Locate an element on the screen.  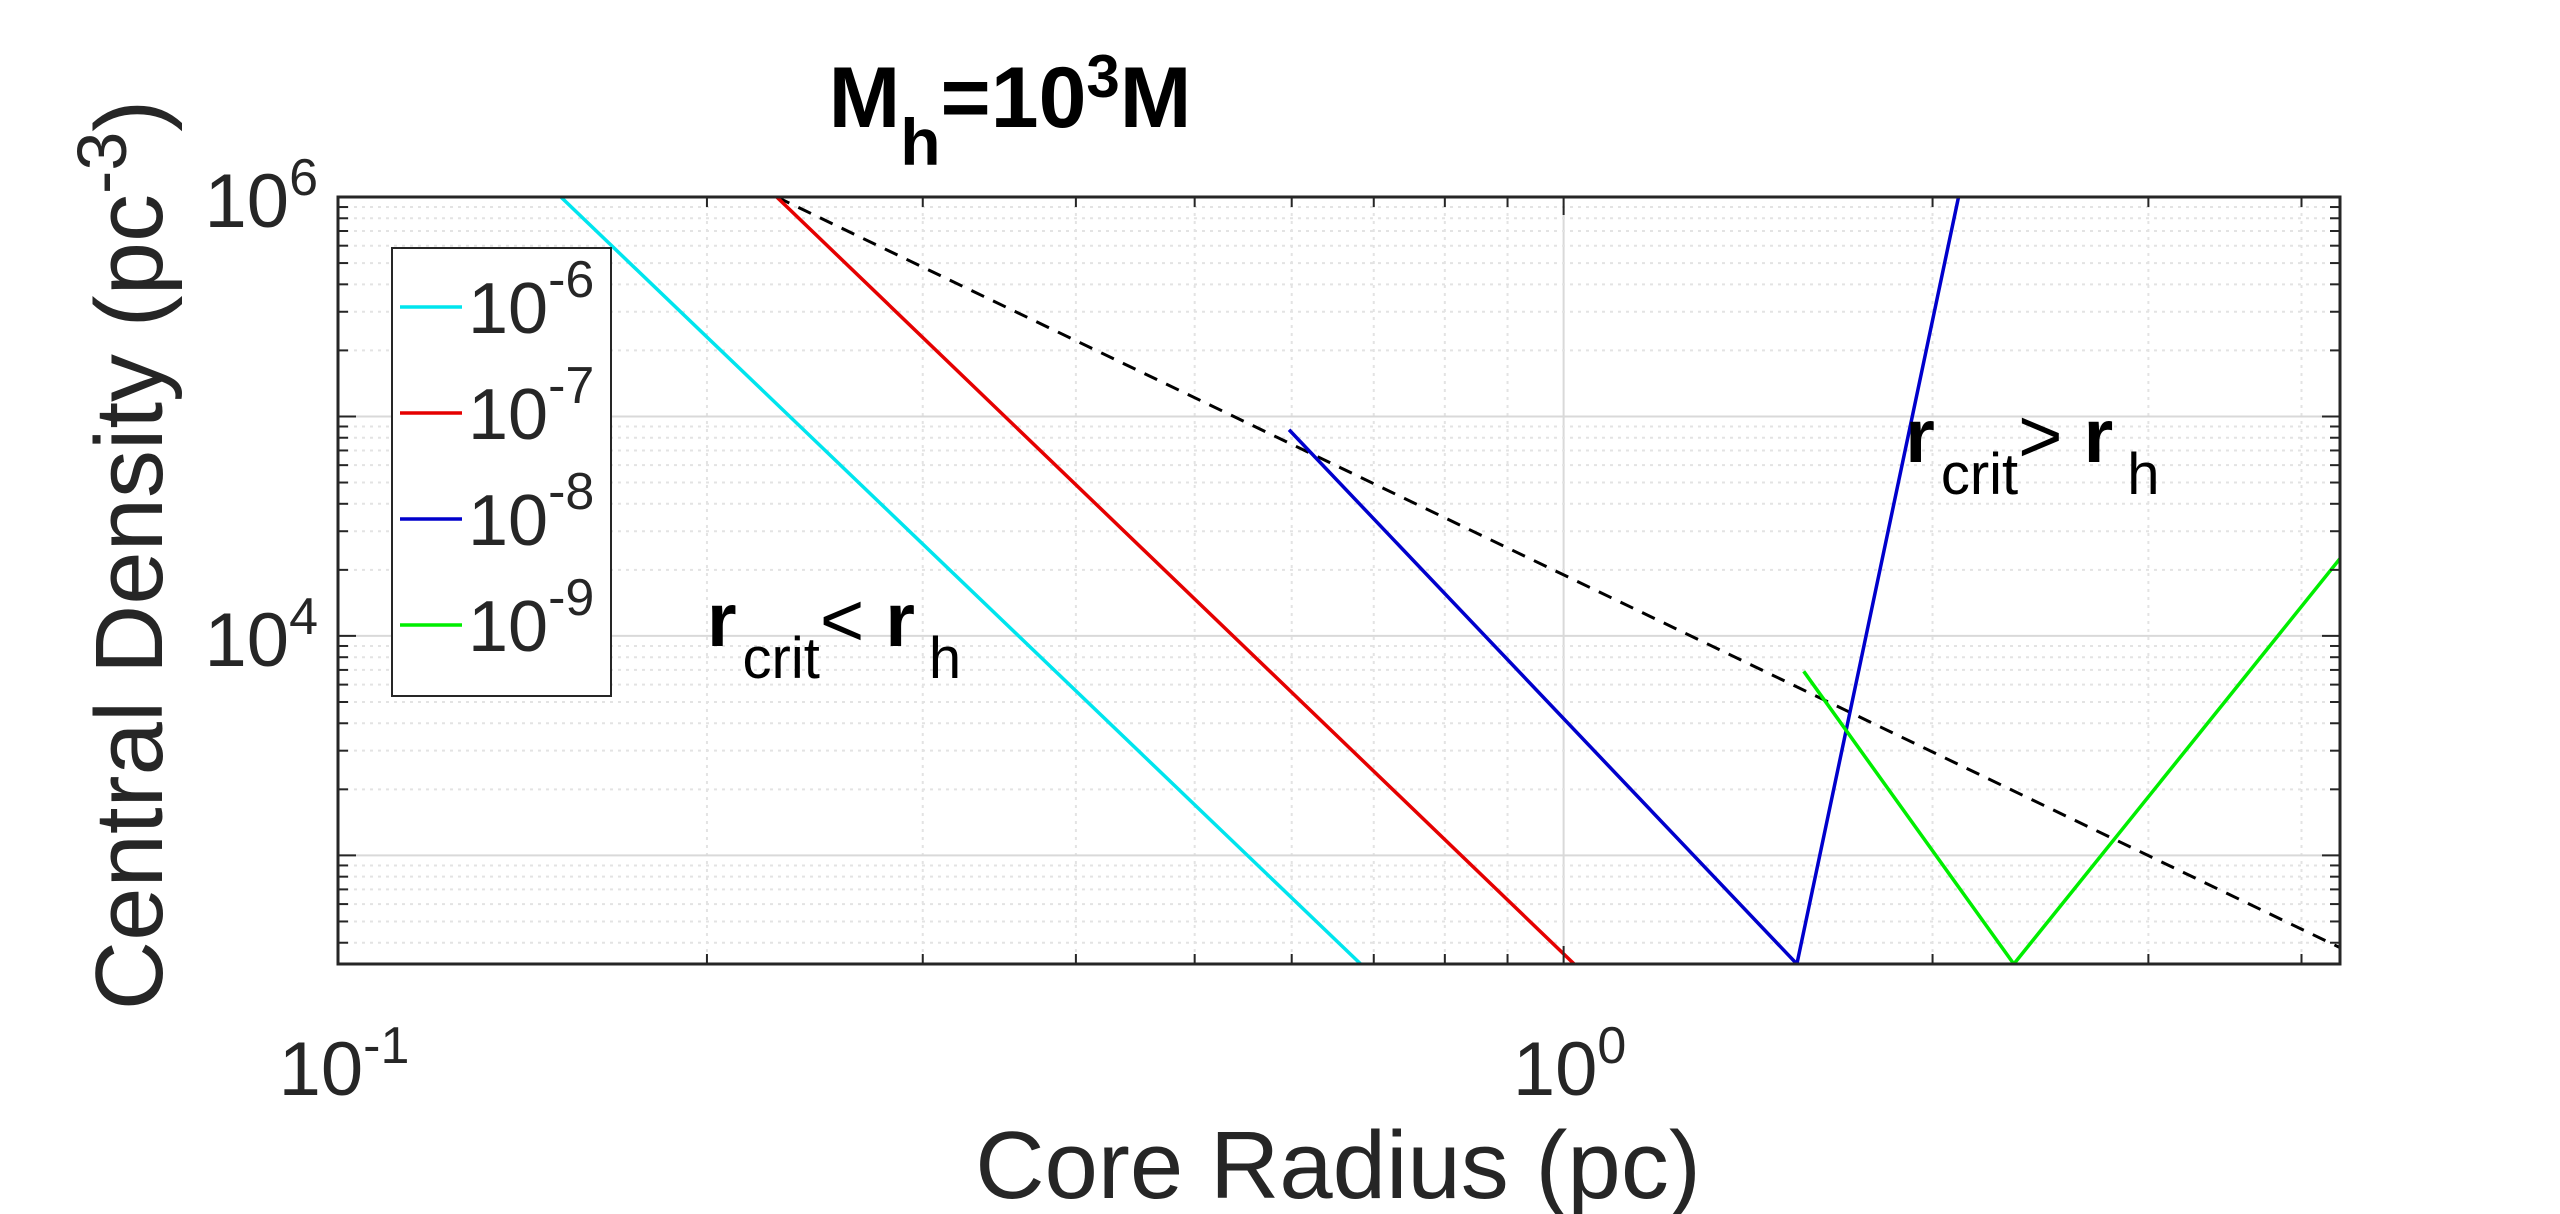
y-axis-label-superscript: -3 is located at coordinates (102, 163).